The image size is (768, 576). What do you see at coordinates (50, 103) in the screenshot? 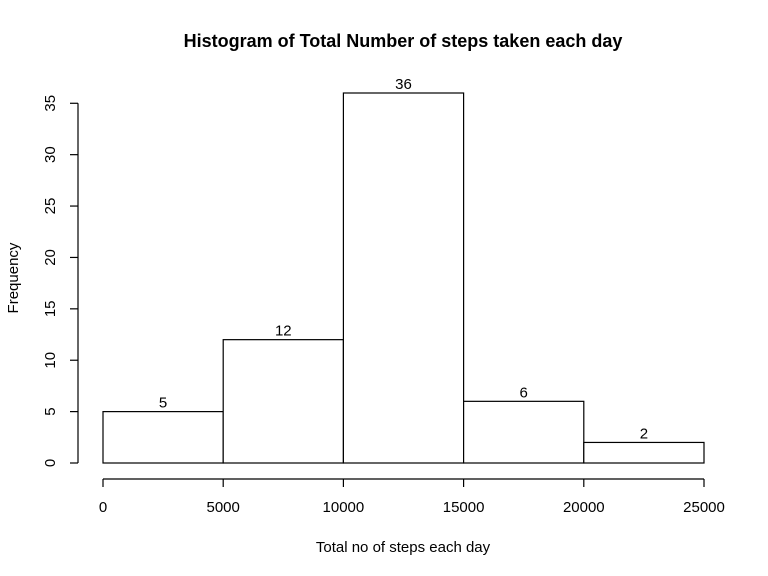
I see `y-tick-label: 35` at bounding box center [50, 103].